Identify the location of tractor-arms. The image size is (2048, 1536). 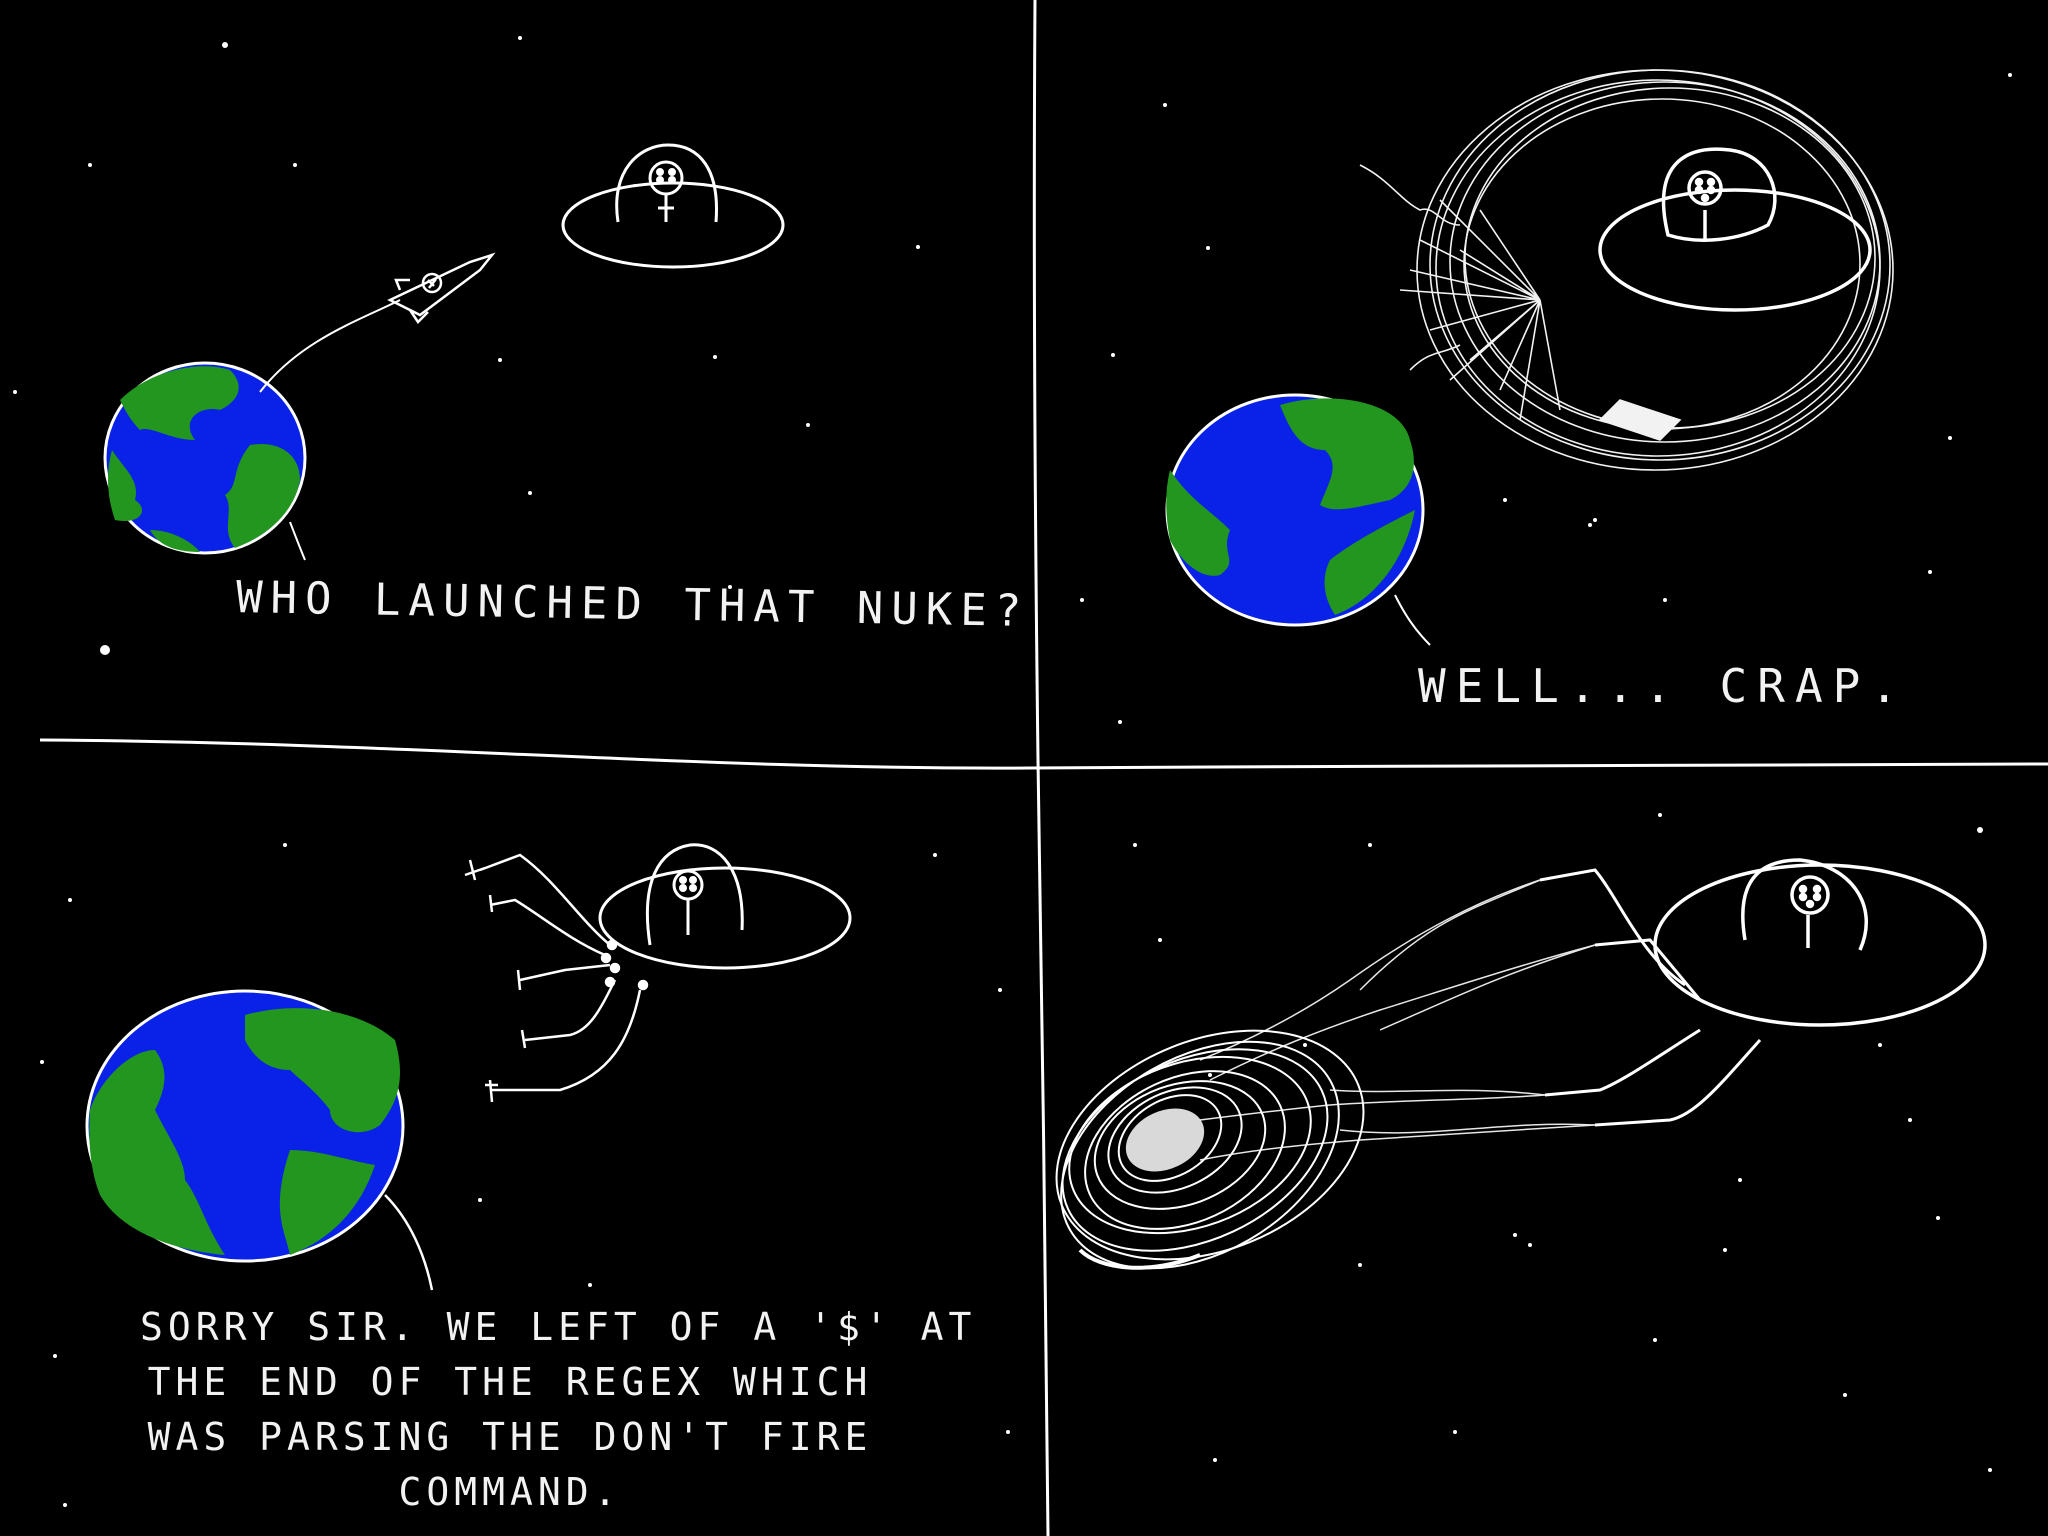
(1650, 997).